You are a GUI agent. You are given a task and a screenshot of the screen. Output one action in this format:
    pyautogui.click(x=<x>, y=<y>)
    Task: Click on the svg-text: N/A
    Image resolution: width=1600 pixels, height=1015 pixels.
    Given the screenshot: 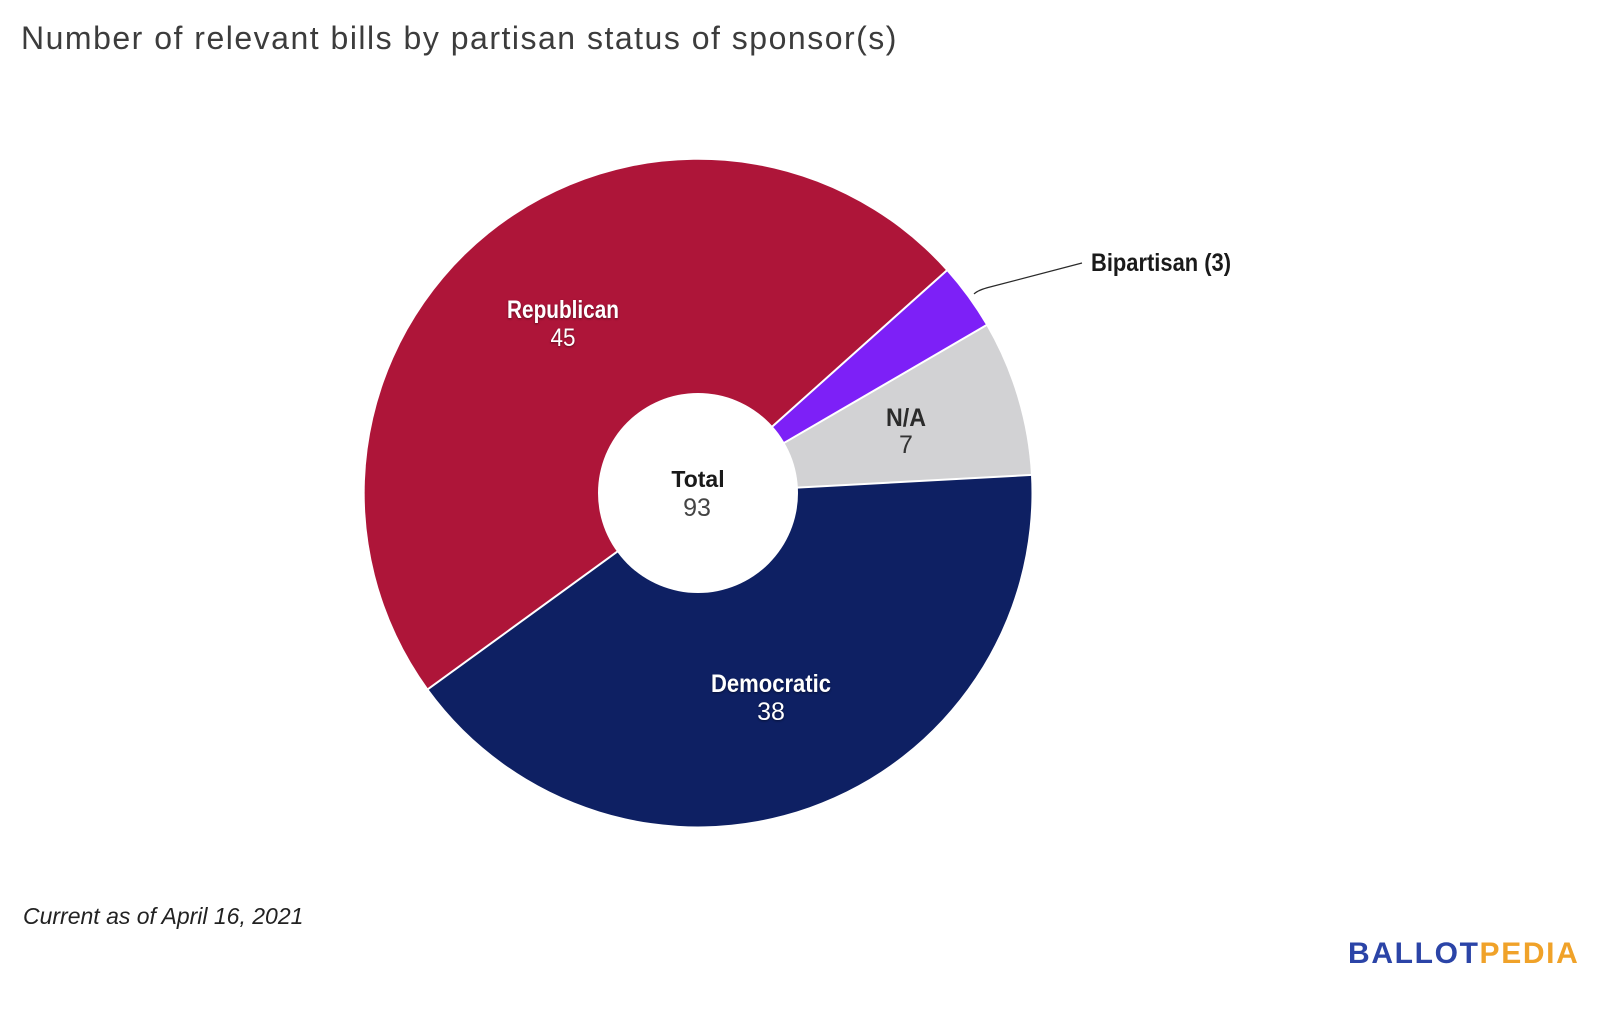 What is the action you would take?
    pyautogui.click(x=906, y=418)
    